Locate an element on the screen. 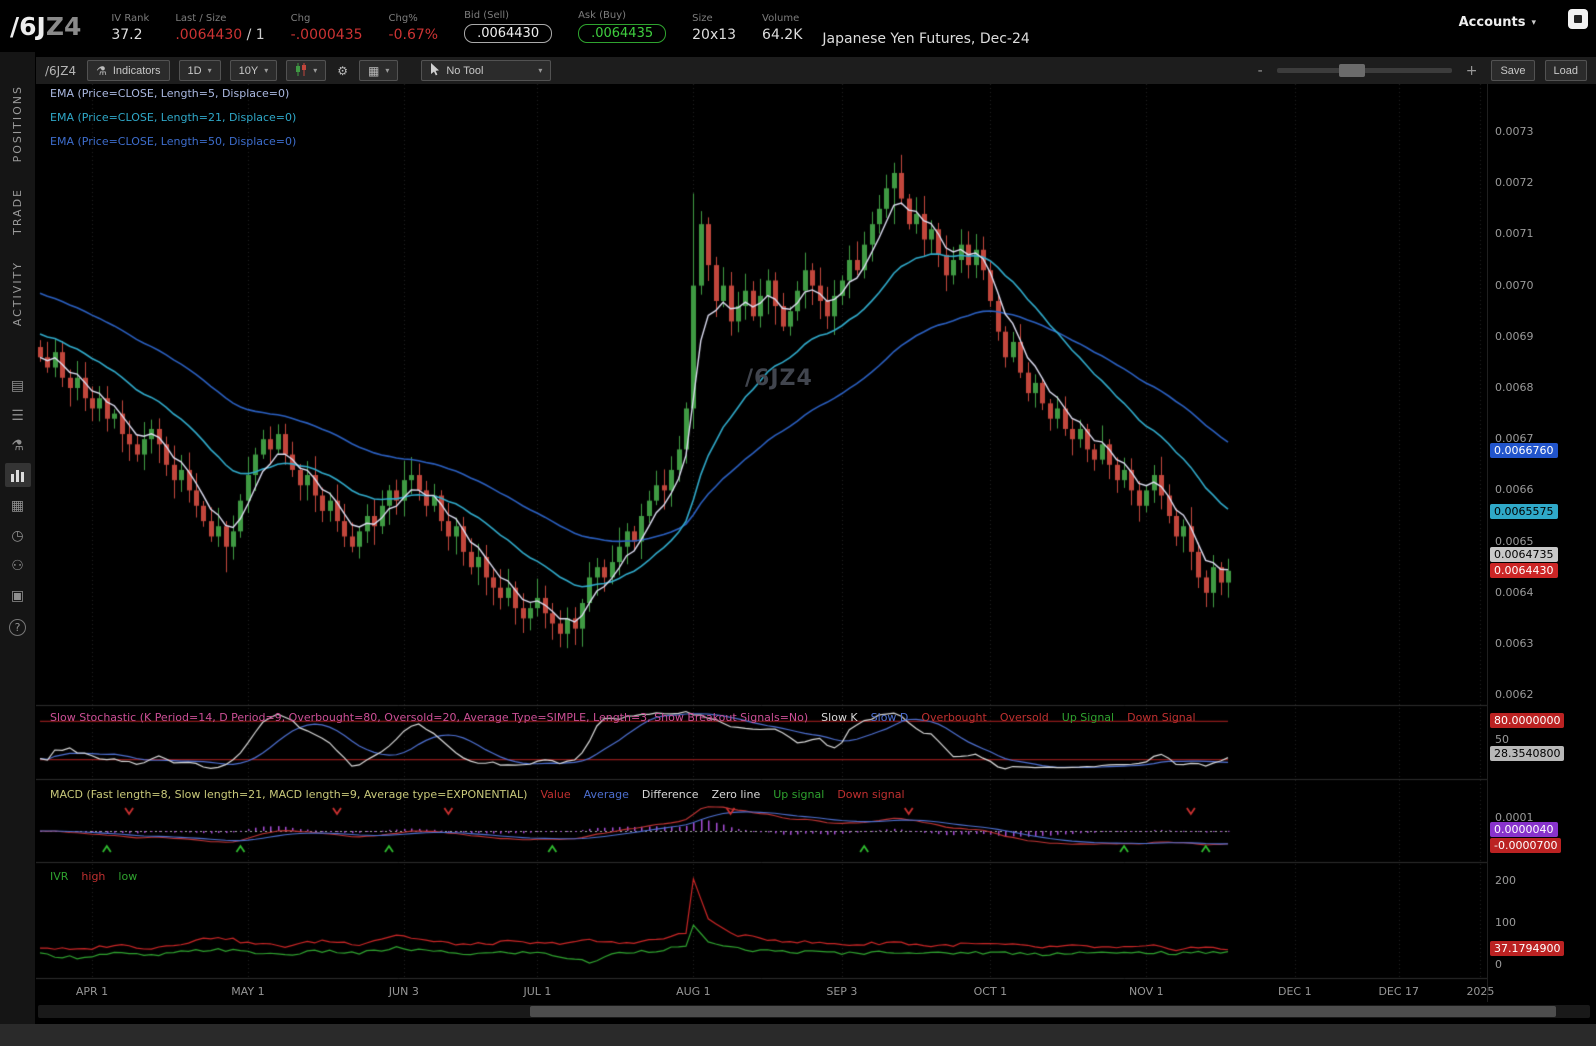 This screenshot has height=1046, width=1596. legend-high: high is located at coordinates (93, 876).